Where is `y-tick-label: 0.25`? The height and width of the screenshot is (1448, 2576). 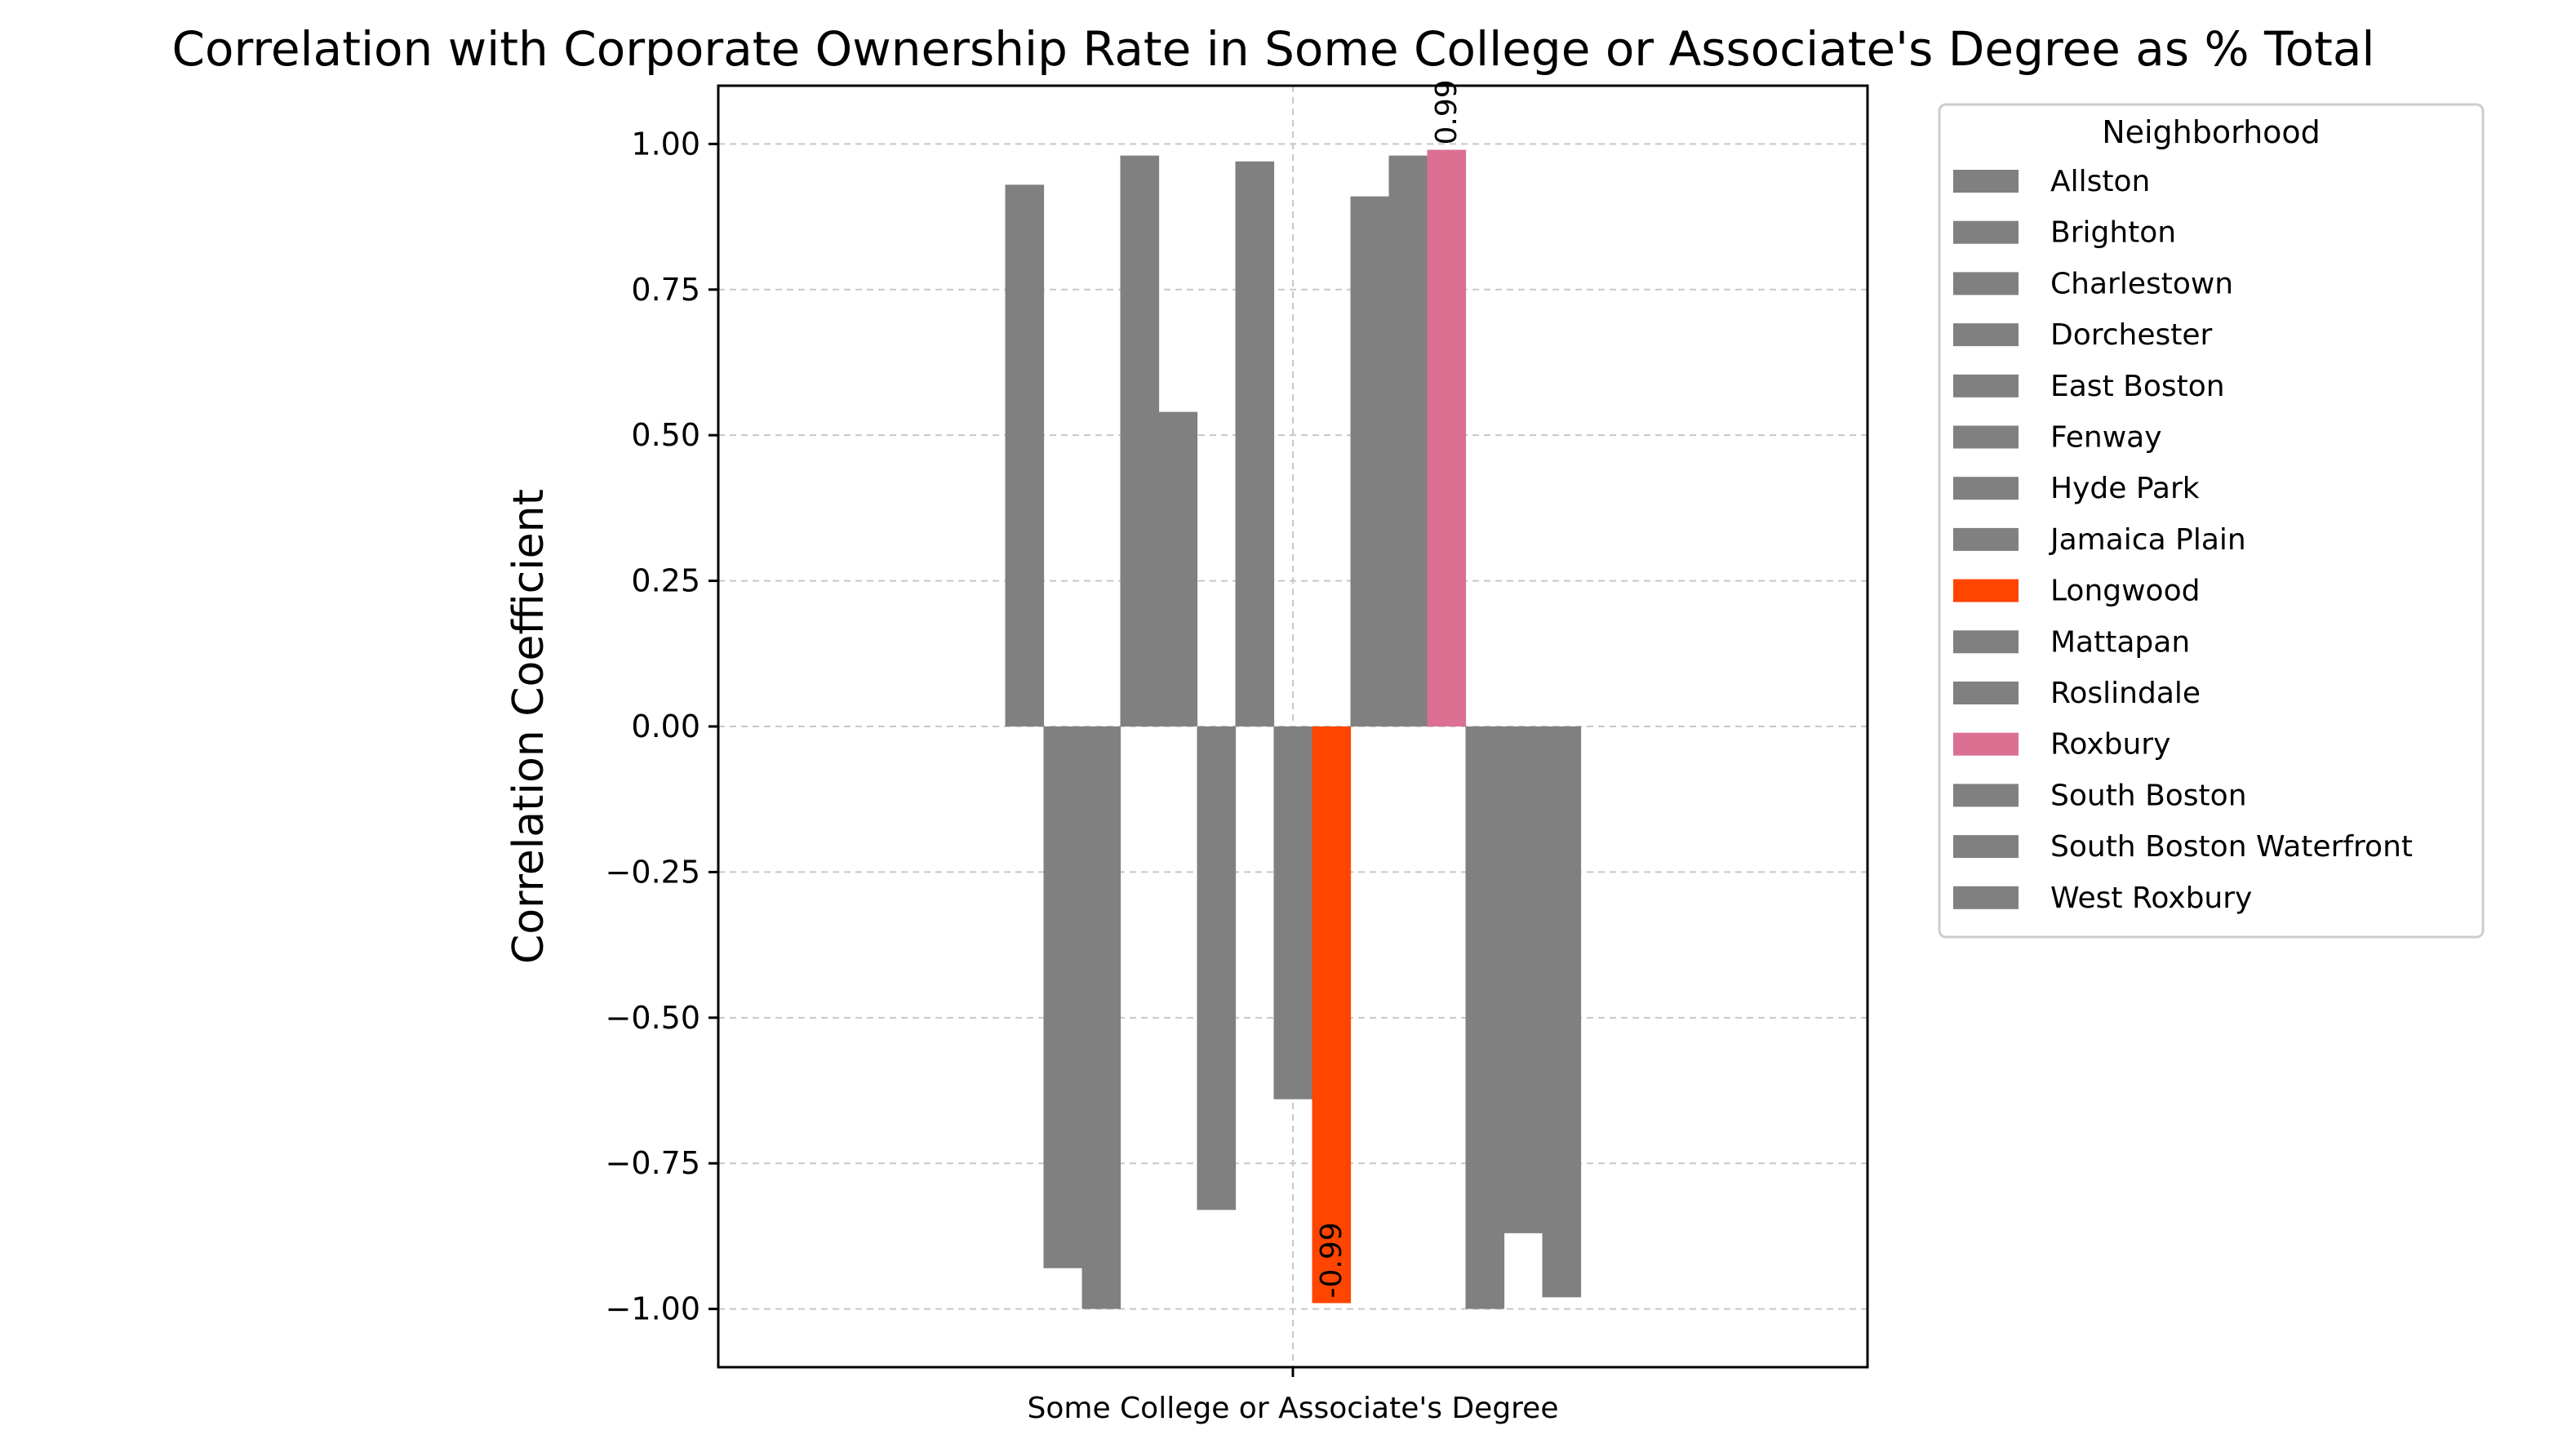 y-tick-label: 0.25 is located at coordinates (665, 581).